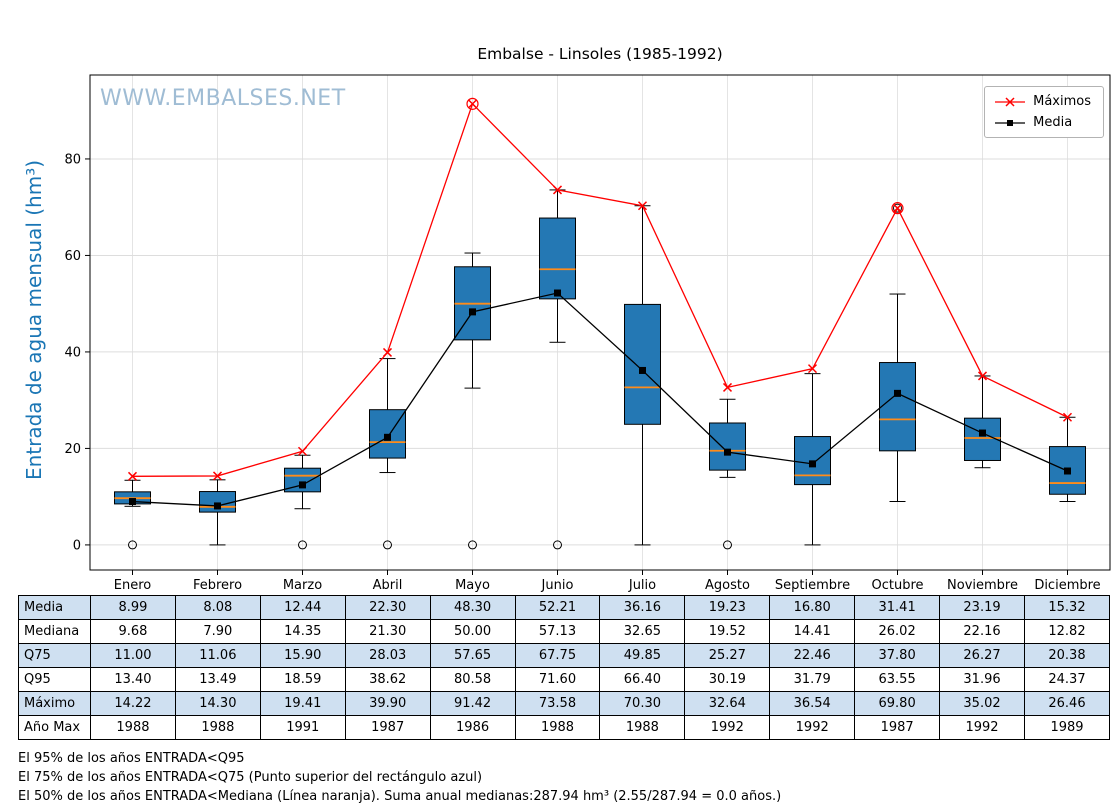 The height and width of the screenshot is (810, 1120). Describe the element at coordinates (472, 679) in the screenshot. I see `table-cell: 80.58` at that location.